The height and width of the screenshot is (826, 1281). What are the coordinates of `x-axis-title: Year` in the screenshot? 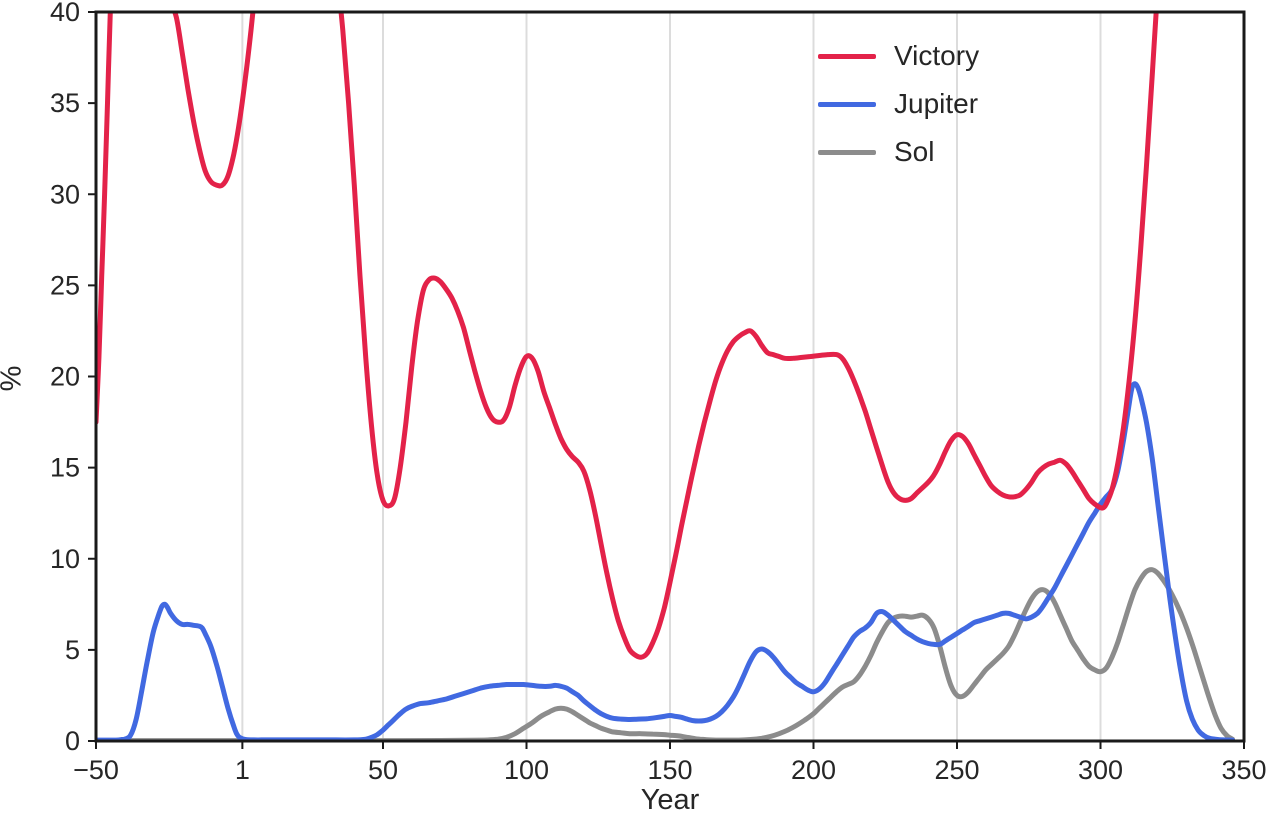 It's located at (670, 800).